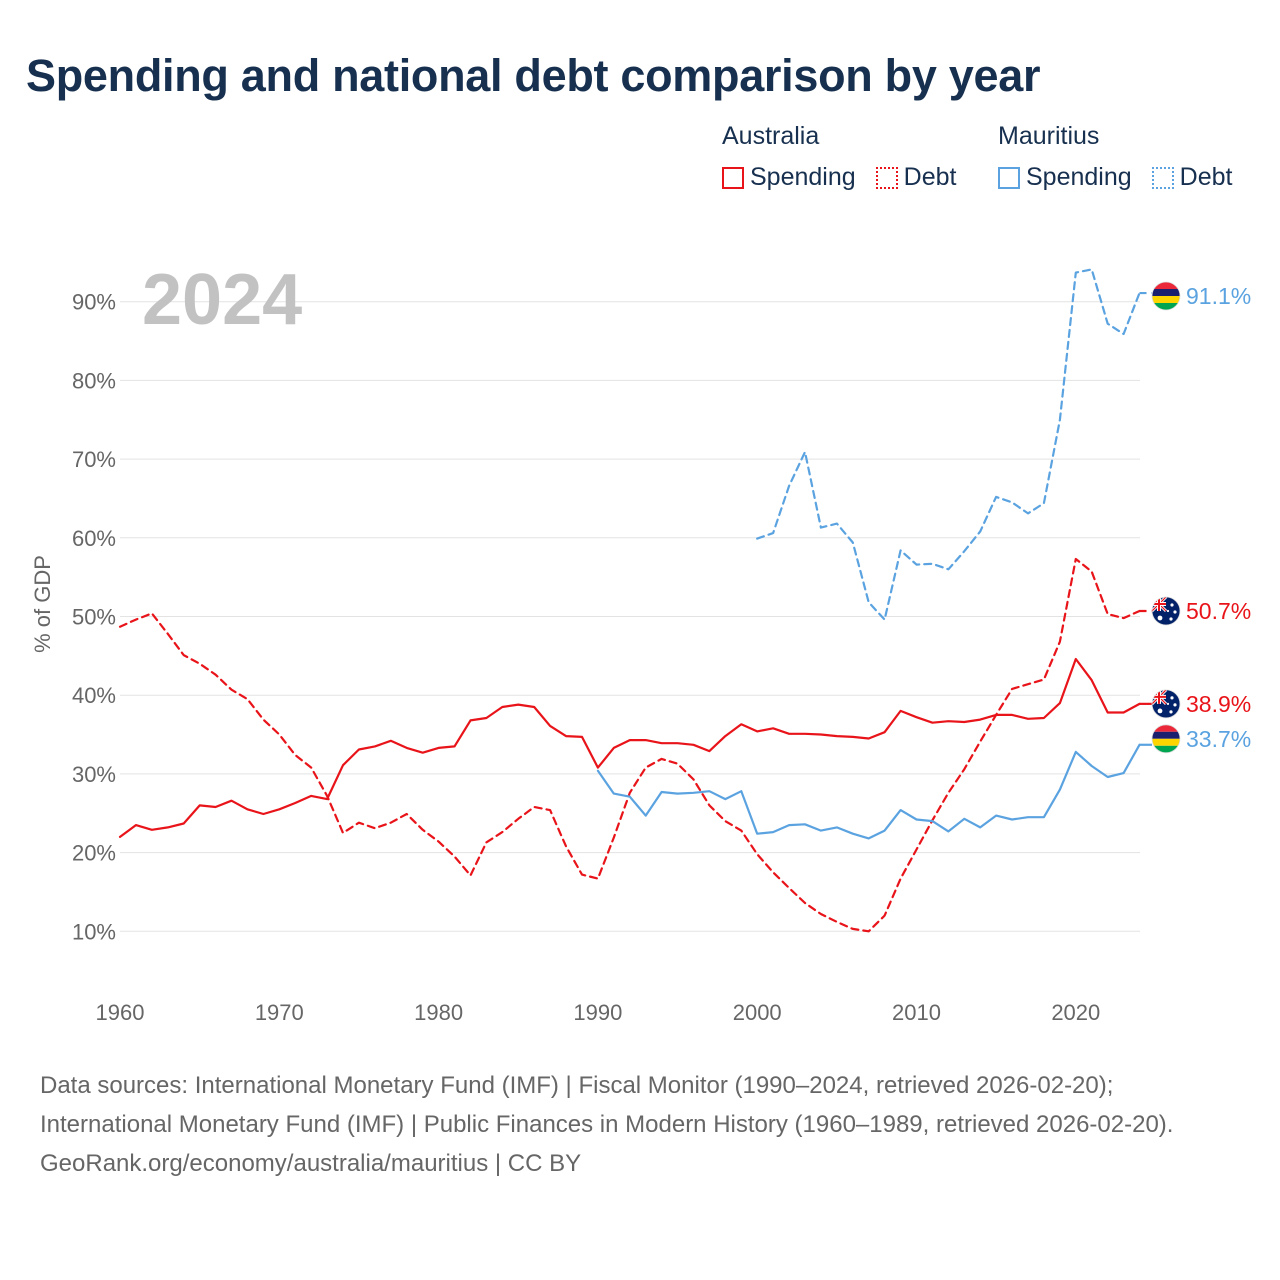 The image size is (1280, 1280). What do you see at coordinates (94, 695) in the screenshot?
I see `y-tick-label: 40%` at bounding box center [94, 695].